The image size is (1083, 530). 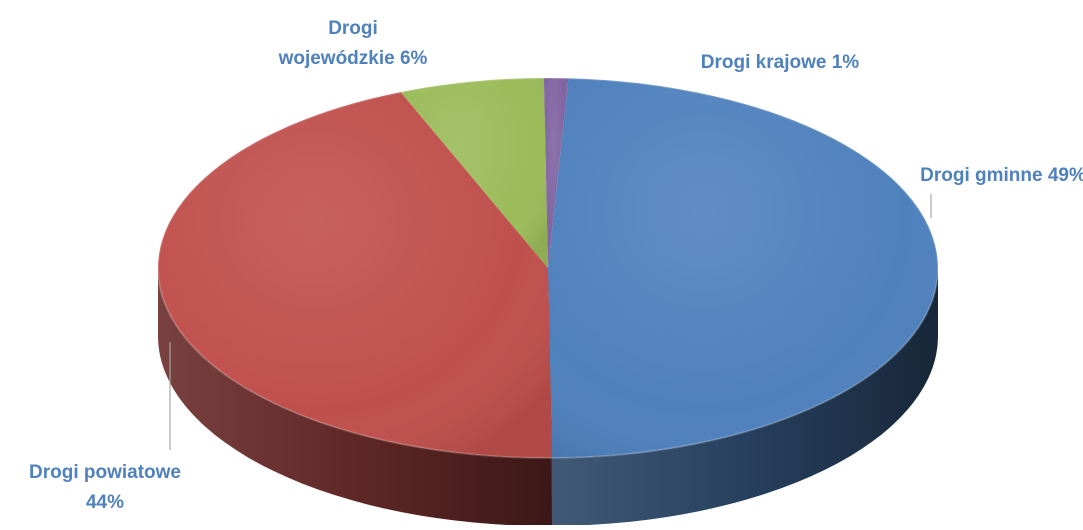 What do you see at coordinates (105, 487) in the screenshot?
I see `data-label-drogi-powiatowe: Drogi powiatowe 44%` at bounding box center [105, 487].